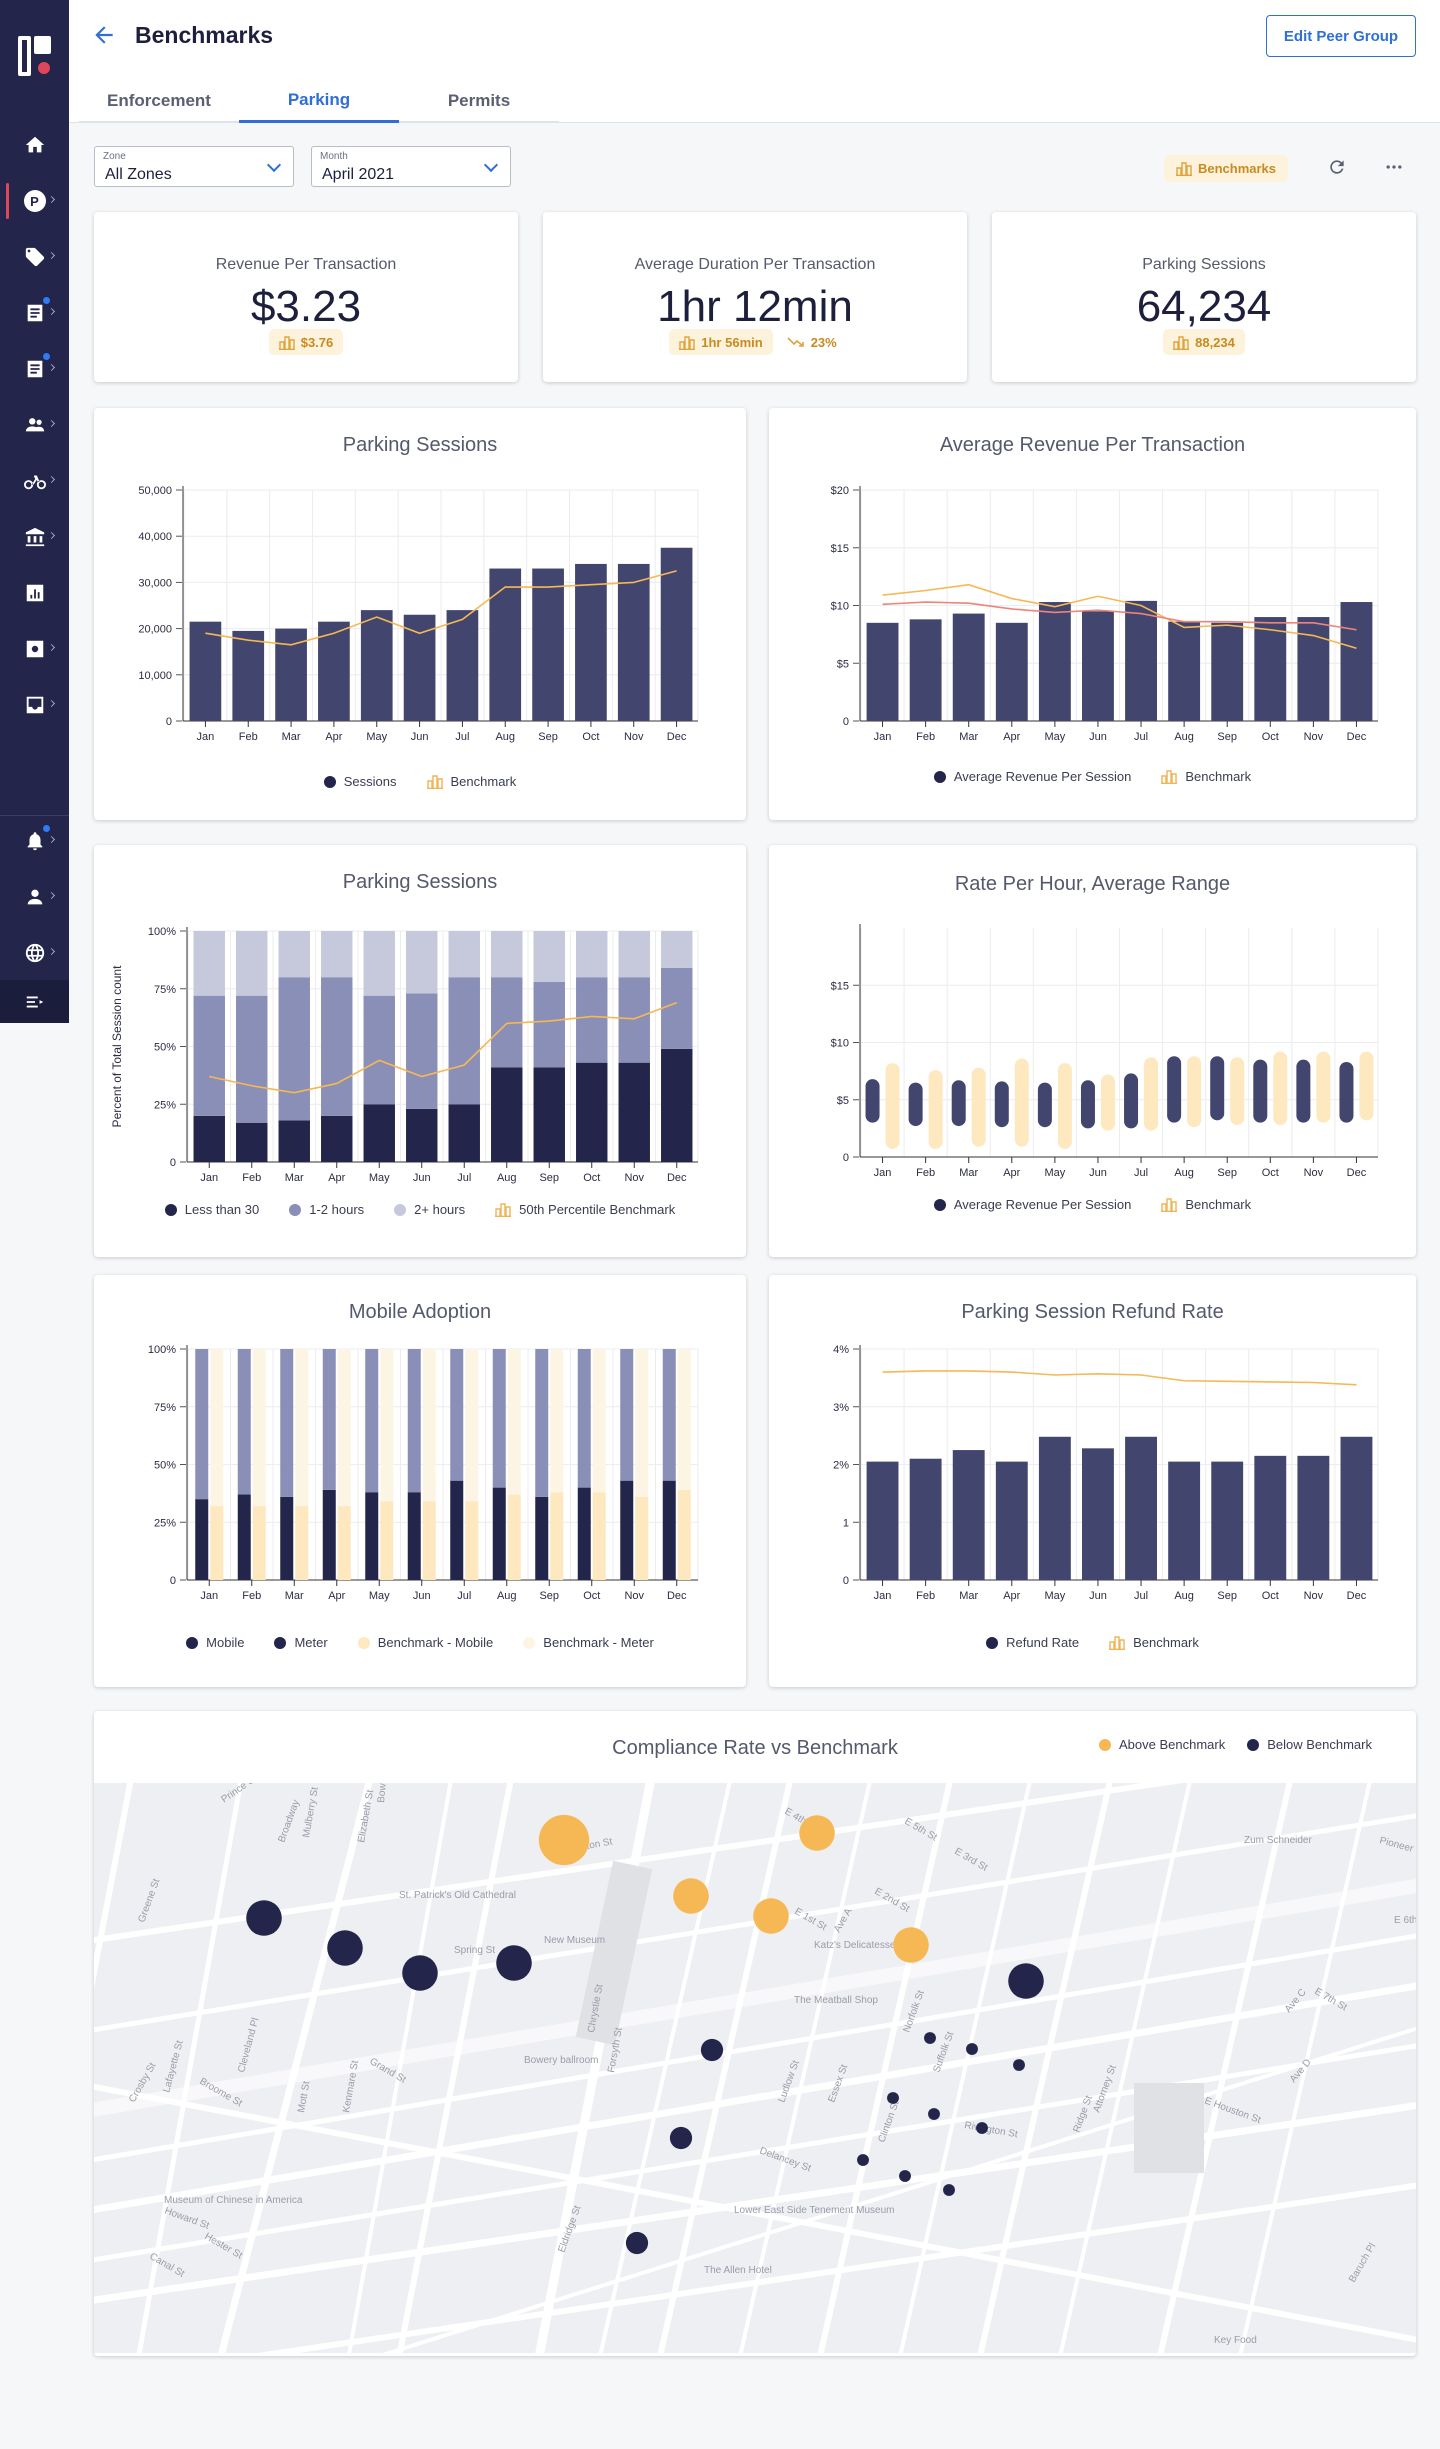  I want to click on bar-refund-rate, so click(882, 1520).